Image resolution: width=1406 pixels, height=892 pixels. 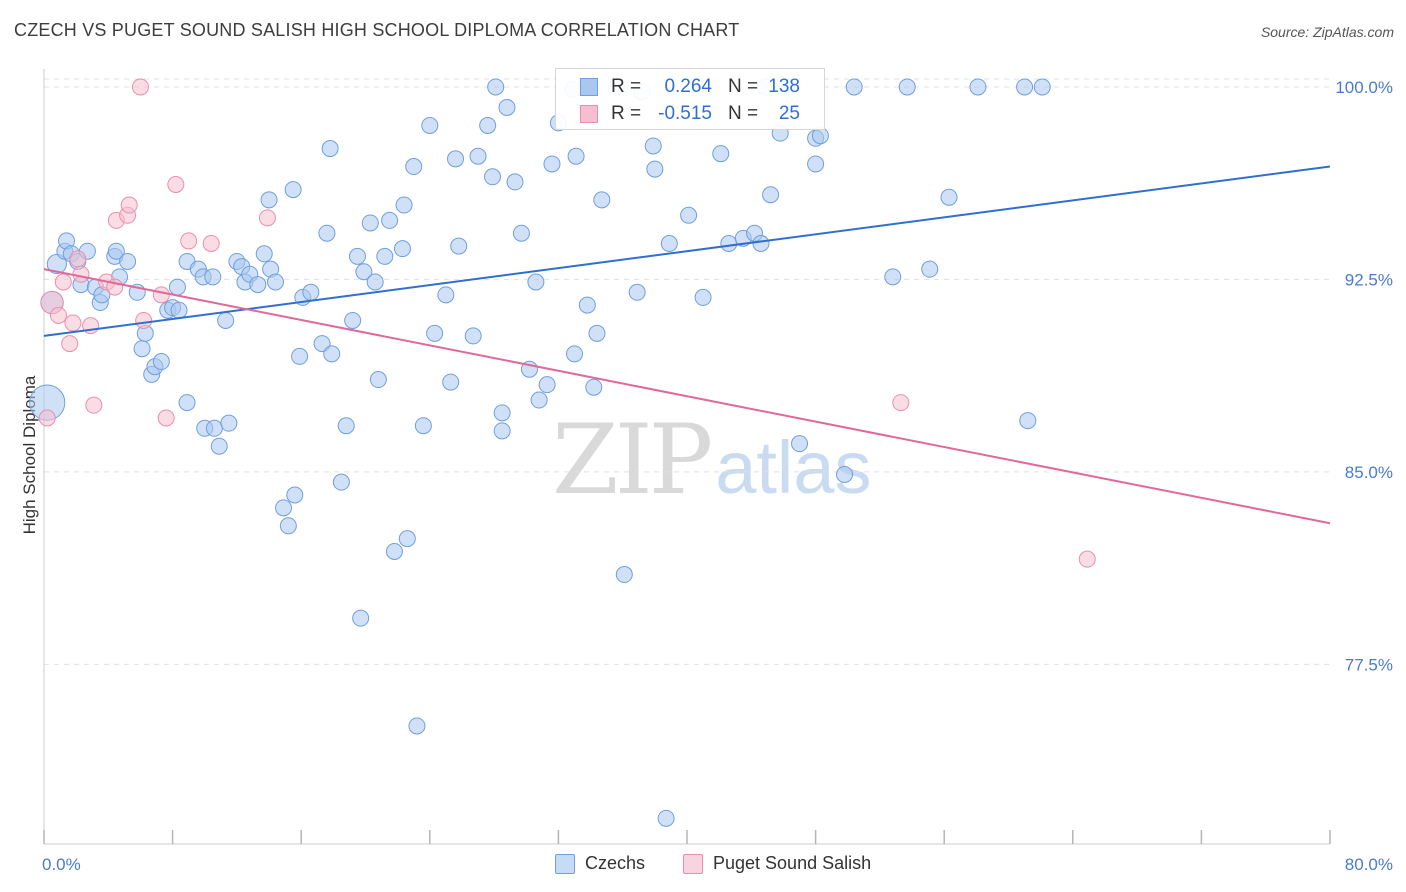 I want to click on y-tick-label: 100.0%, so click(x=1364, y=87).